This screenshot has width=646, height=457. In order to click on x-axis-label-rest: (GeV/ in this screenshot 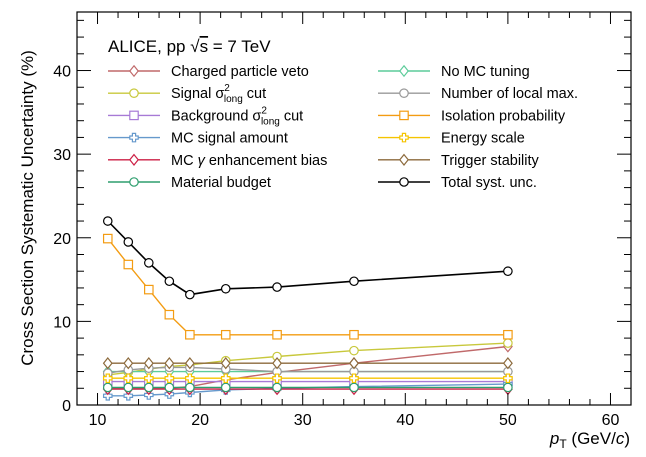, I will do `click(591, 438)`.